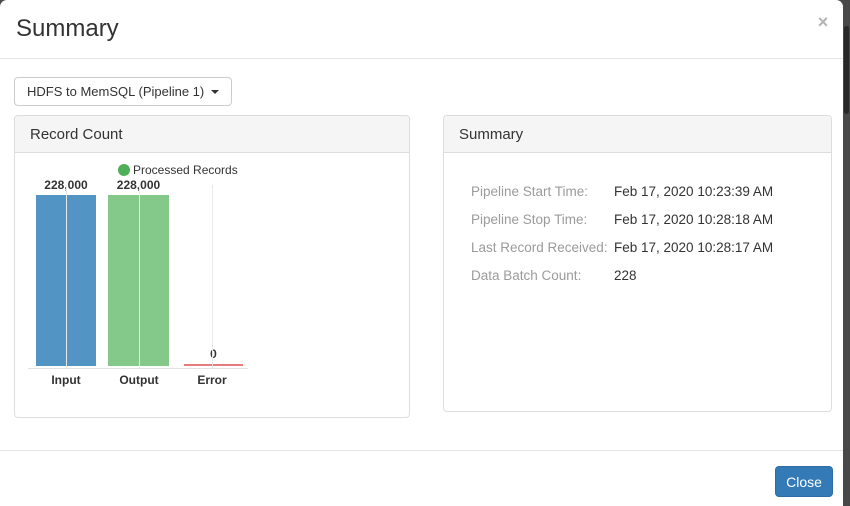 The image size is (850, 506). Describe the element at coordinates (637, 278) in the screenshot. I see `summary-row-data-batch-count: Data Batch Count: 228` at that location.